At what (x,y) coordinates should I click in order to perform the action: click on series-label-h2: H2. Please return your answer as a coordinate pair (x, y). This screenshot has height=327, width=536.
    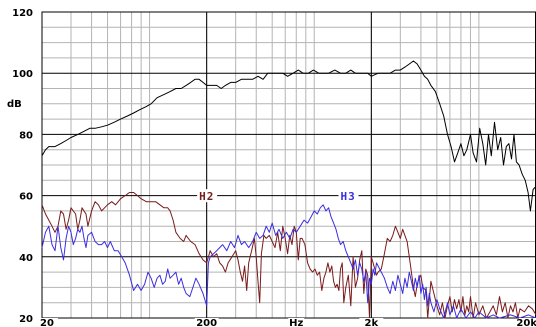
    Looking at the image, I should click on (206, 196).